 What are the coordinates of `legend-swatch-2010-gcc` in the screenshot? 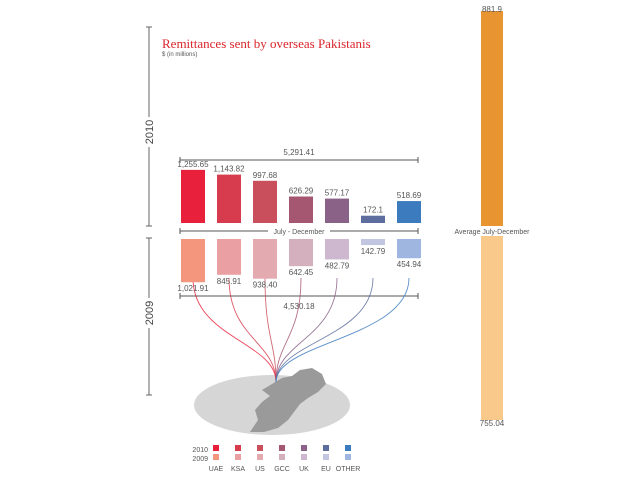 It's located at (282, 448).